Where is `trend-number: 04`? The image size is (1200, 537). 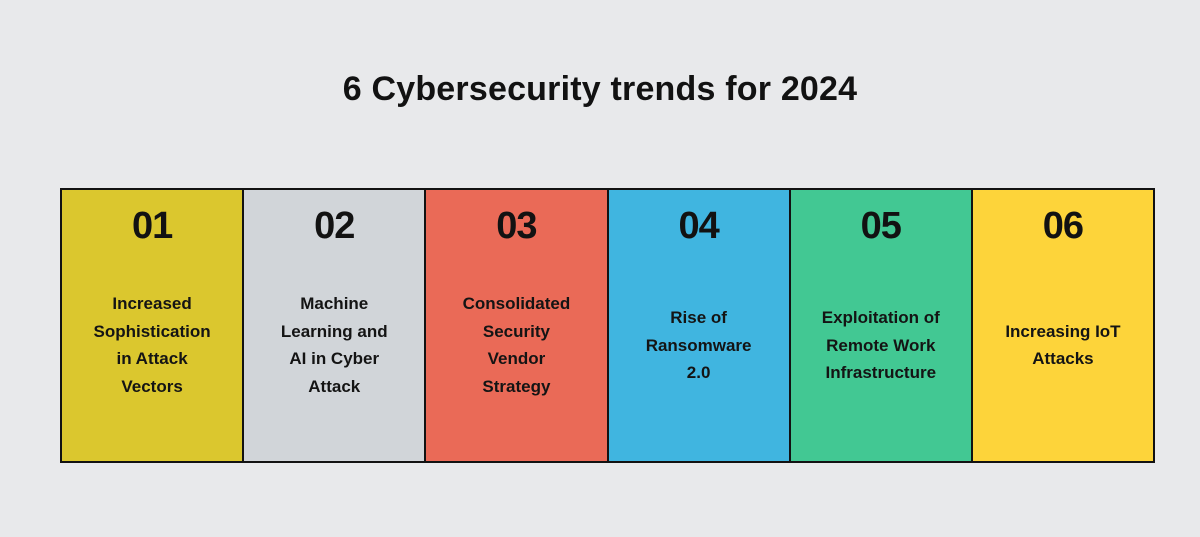
trend-number: 04 is located at coordinates (698, 226).